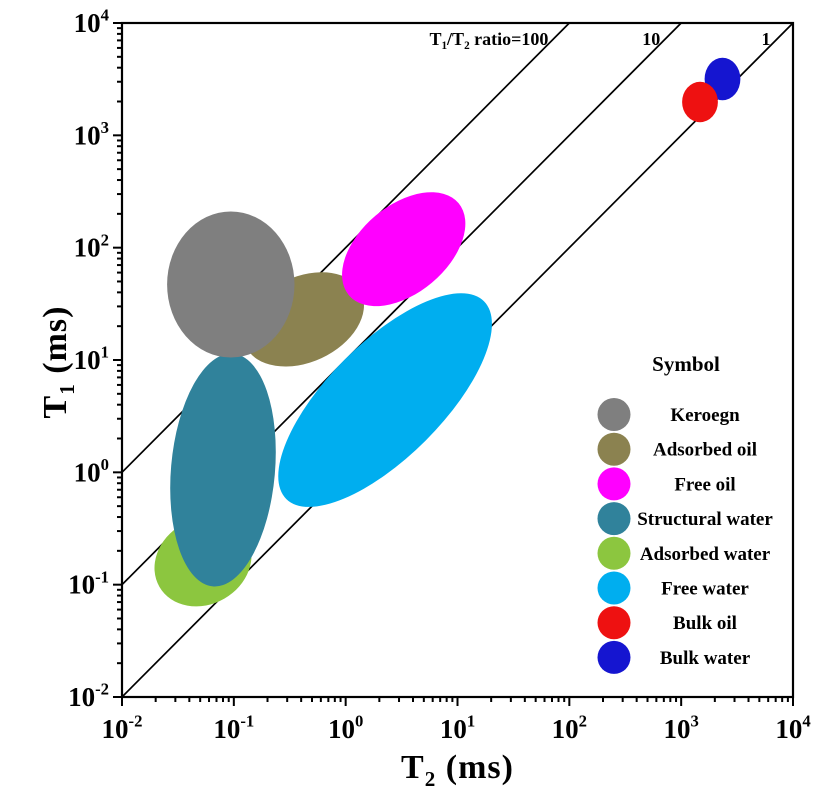 The image size is (824, 803). Describe the element at coordinates (614, 414) in the screenshot. I see `kerogen-swatch-icon` at that location.